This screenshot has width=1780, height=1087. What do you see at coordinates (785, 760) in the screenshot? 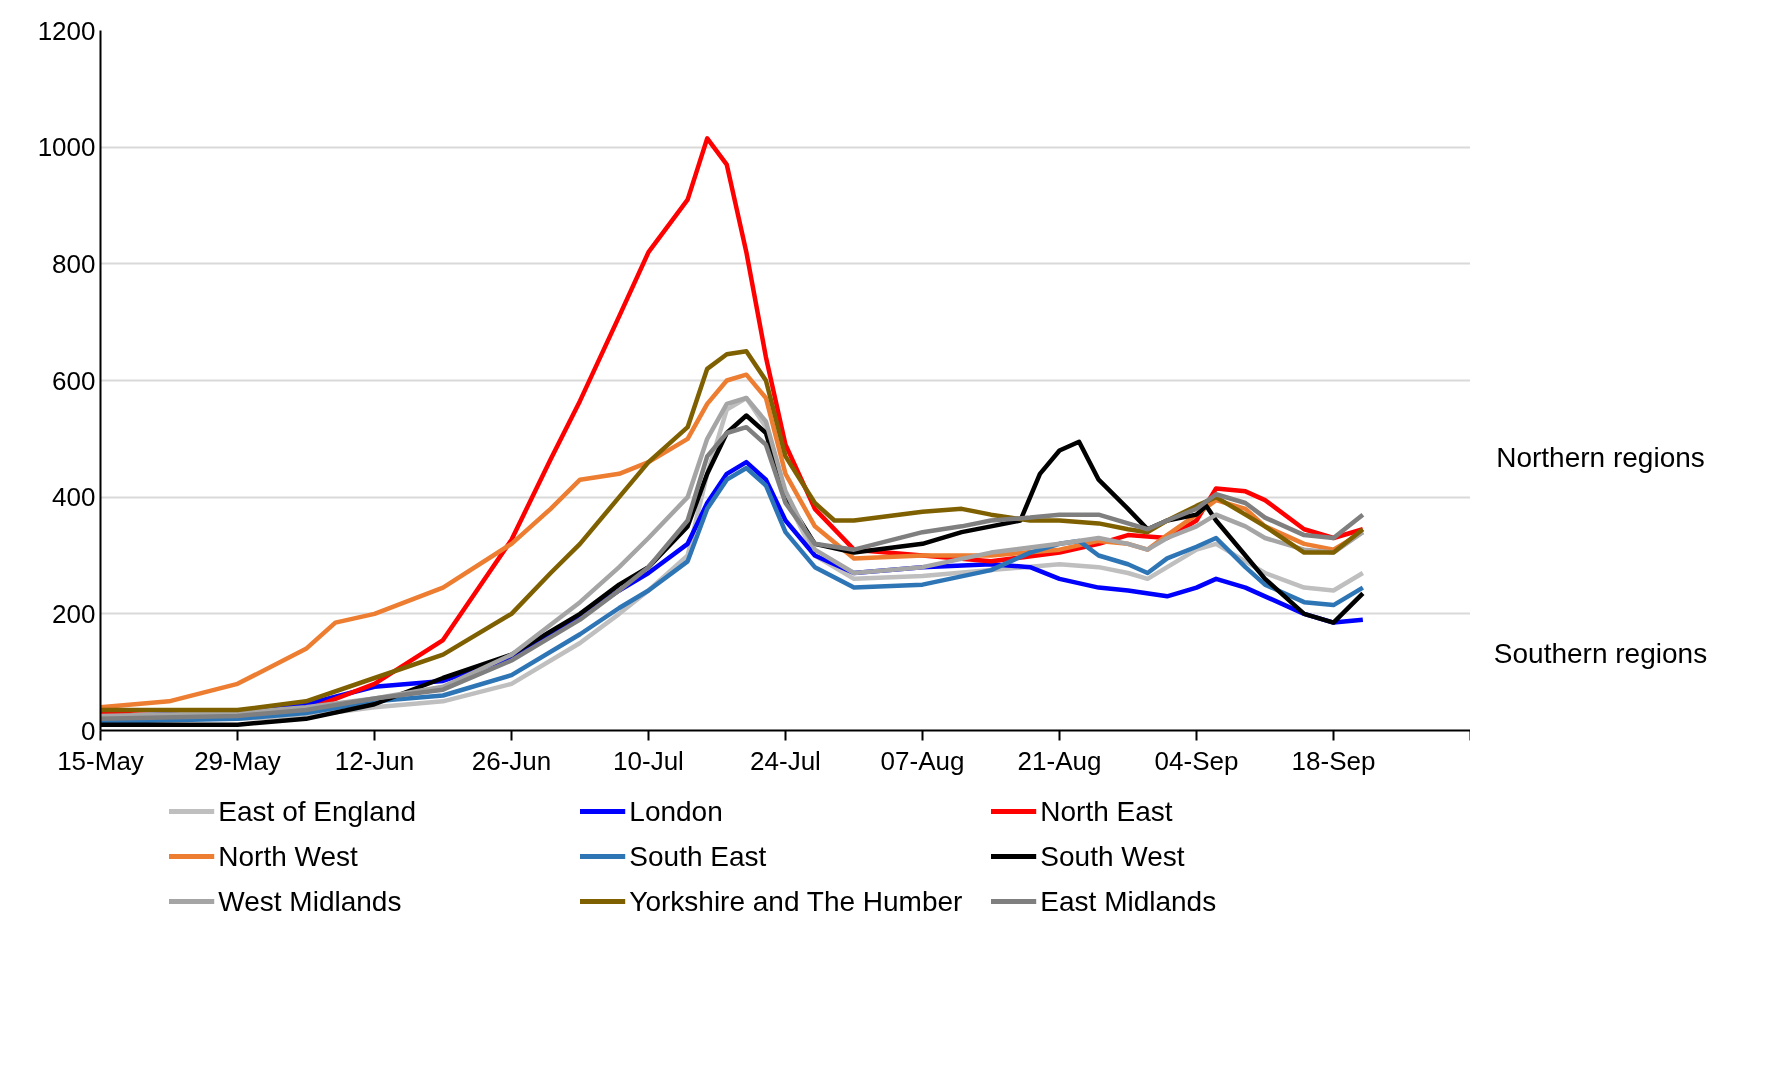
I see `x-tick-label: 24-Jul` at bounding box center [785, 760].